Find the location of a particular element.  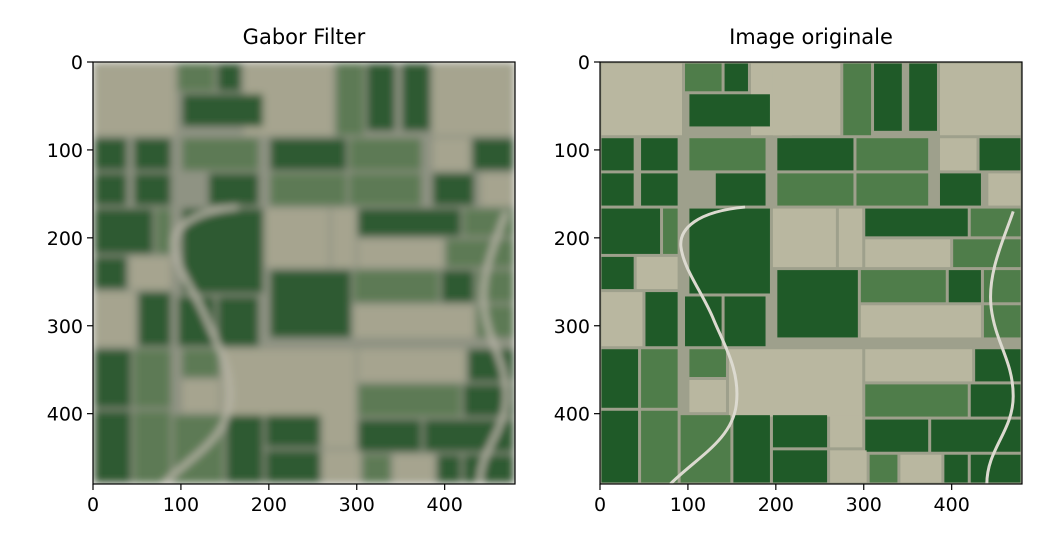

gabor-filter-xtick-label: 200 is located at coordinates (269, 505).